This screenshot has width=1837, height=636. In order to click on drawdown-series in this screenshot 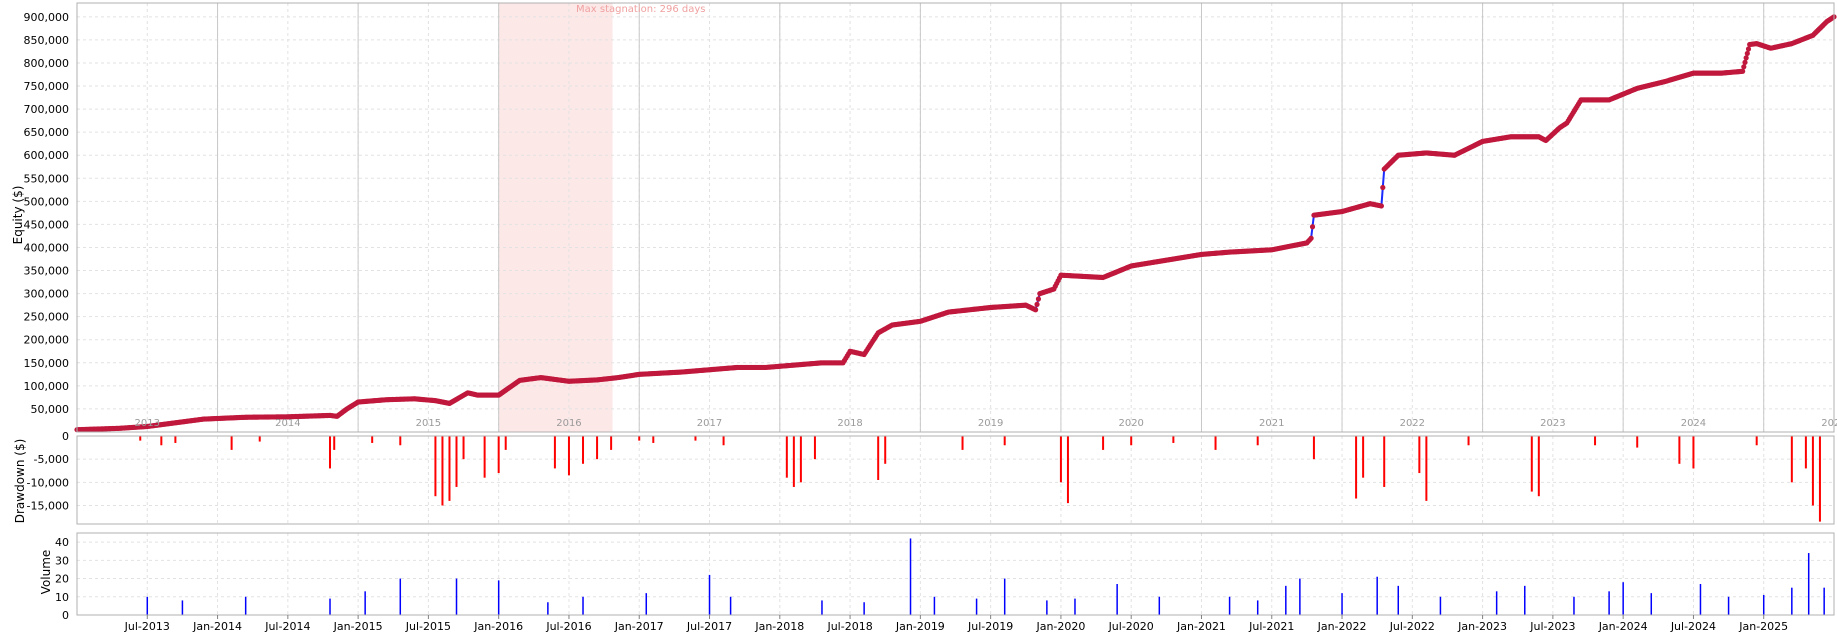, I will do `click(980, 479)`.